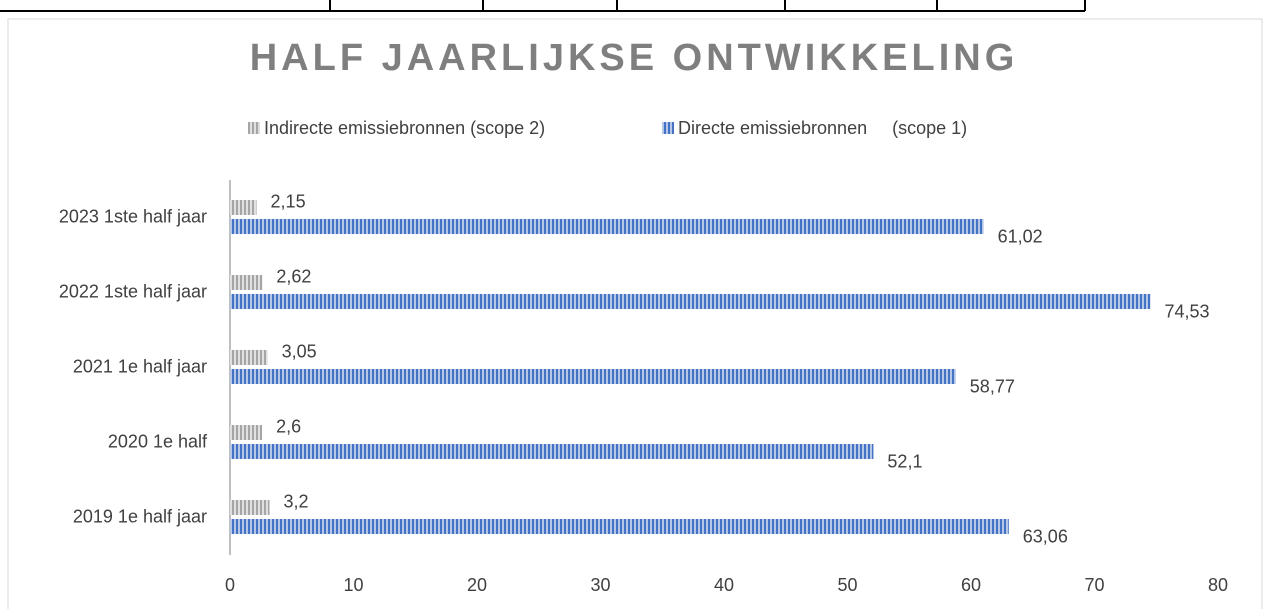 Image resolution: width=1268 pixels, height=609 pixels. What do you see at coordinates (299, 351) in the screenshot?
I see `data-label: 3,05` at bounding box center [299, 351].